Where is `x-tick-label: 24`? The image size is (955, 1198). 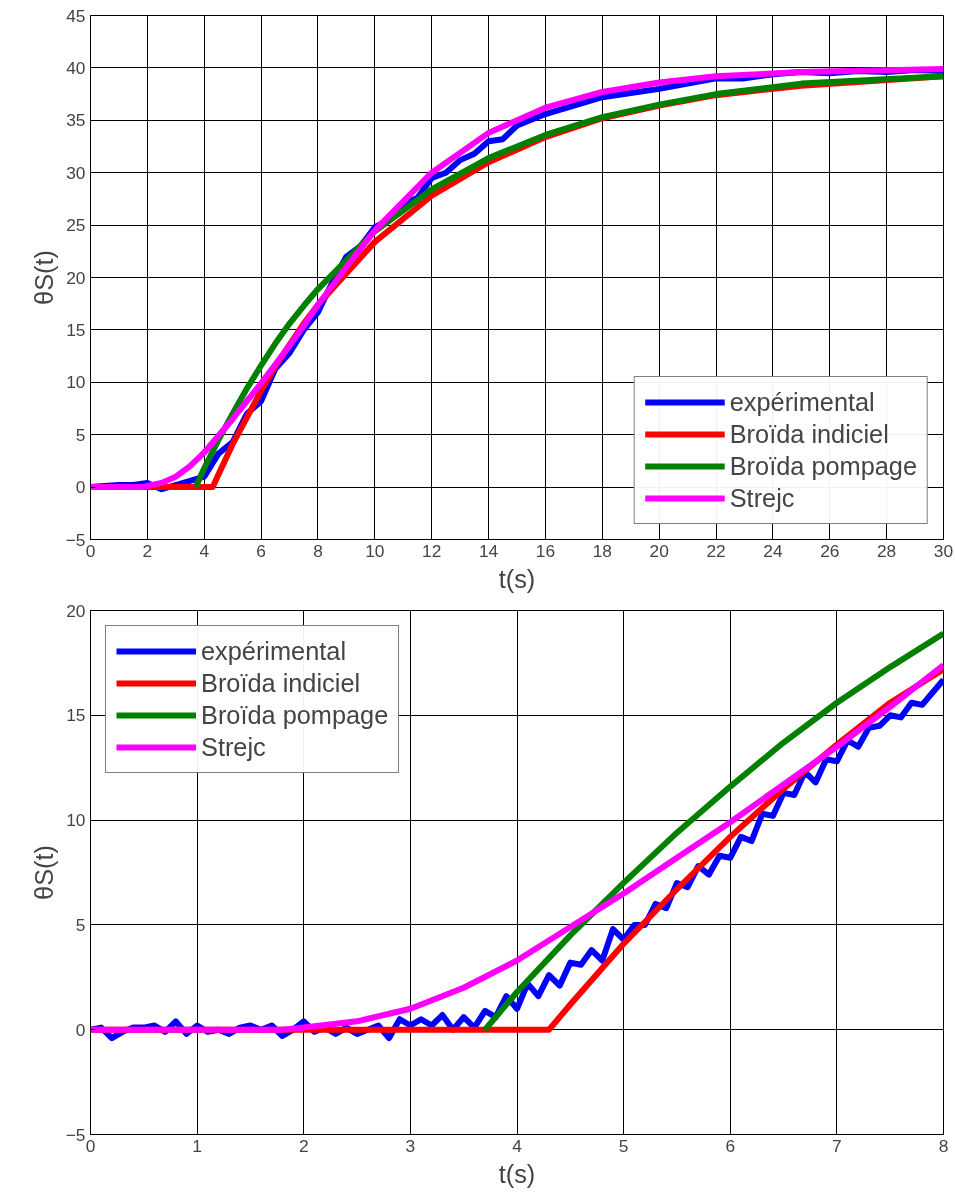
x-tick-label: 24 is located at coordinates (773, 550).